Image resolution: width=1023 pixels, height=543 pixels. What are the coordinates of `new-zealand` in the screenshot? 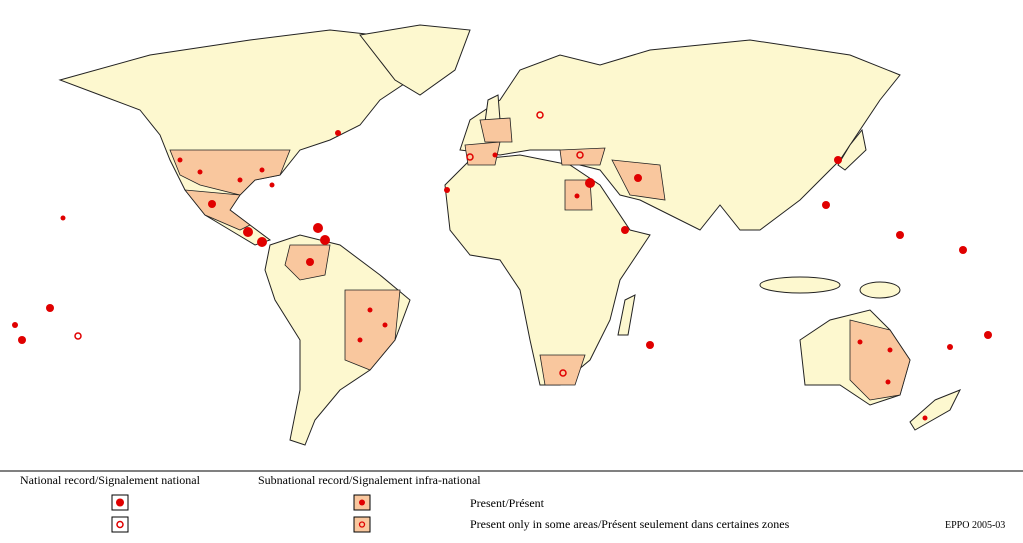 It's located at (935, 410).